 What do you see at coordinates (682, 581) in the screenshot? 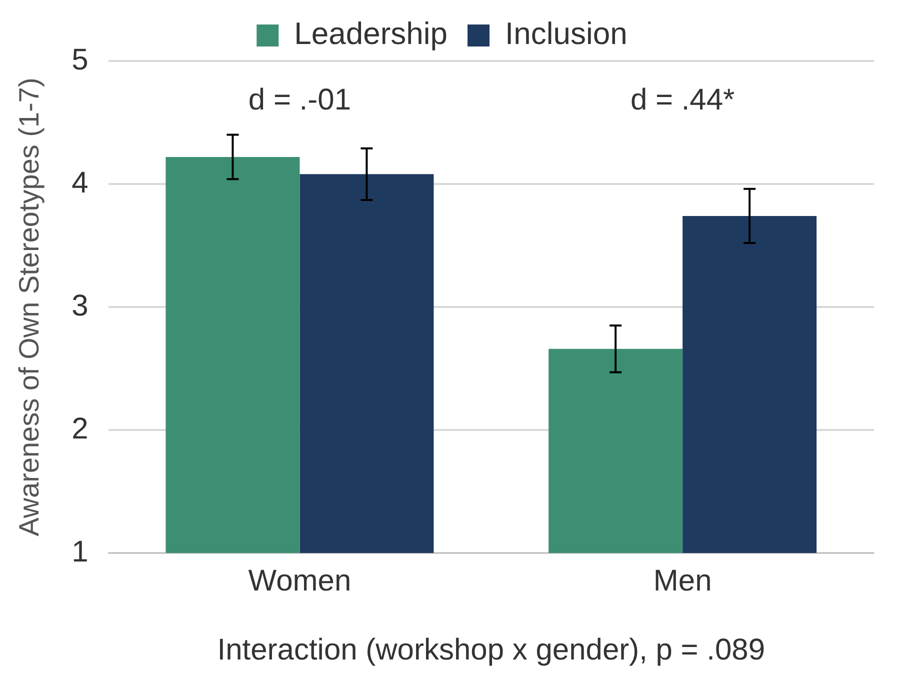
I see `x-tick-label: Men` at bounding box center [682, 581].